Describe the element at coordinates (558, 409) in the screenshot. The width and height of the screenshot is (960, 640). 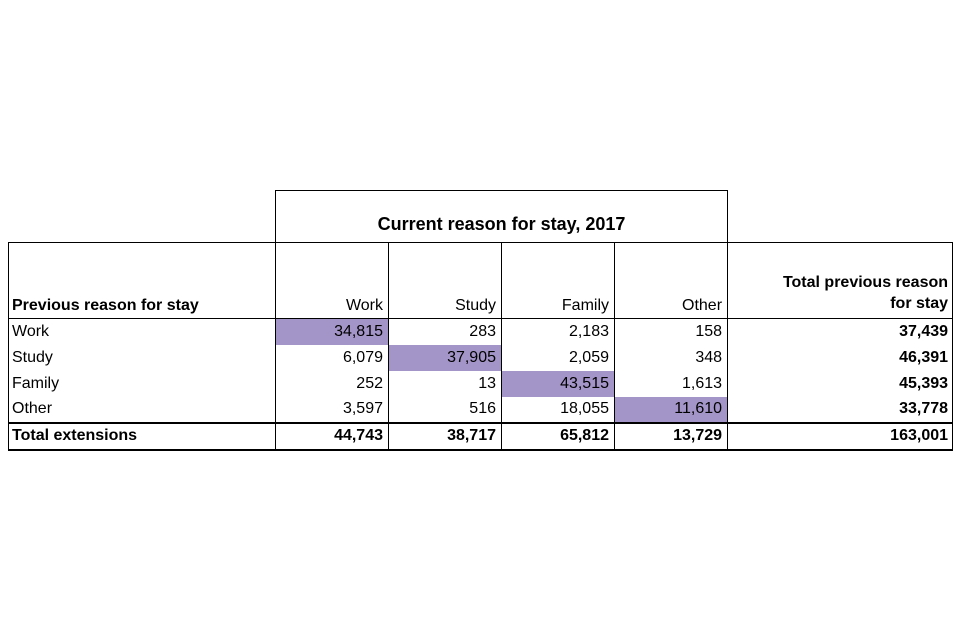
I see `table-cell: 18,055` at that location.